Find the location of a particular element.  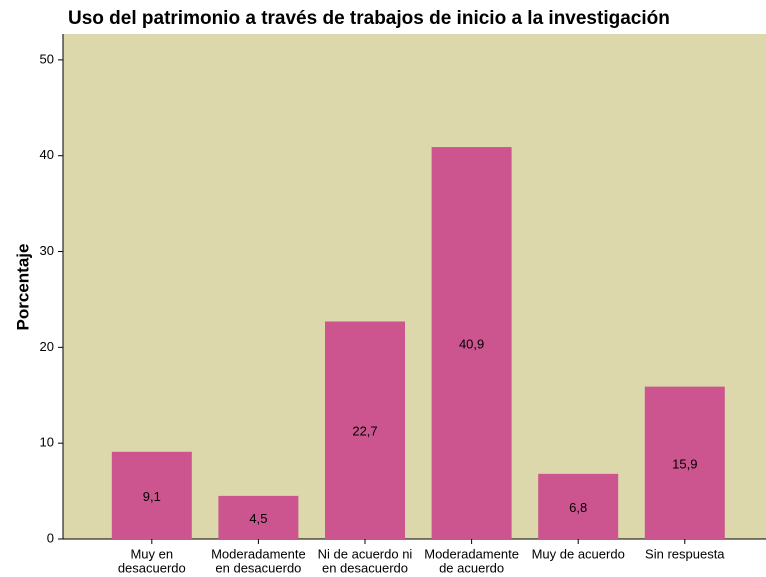

x-tick-label: desacuerdo is located at coordinates (152, 567).